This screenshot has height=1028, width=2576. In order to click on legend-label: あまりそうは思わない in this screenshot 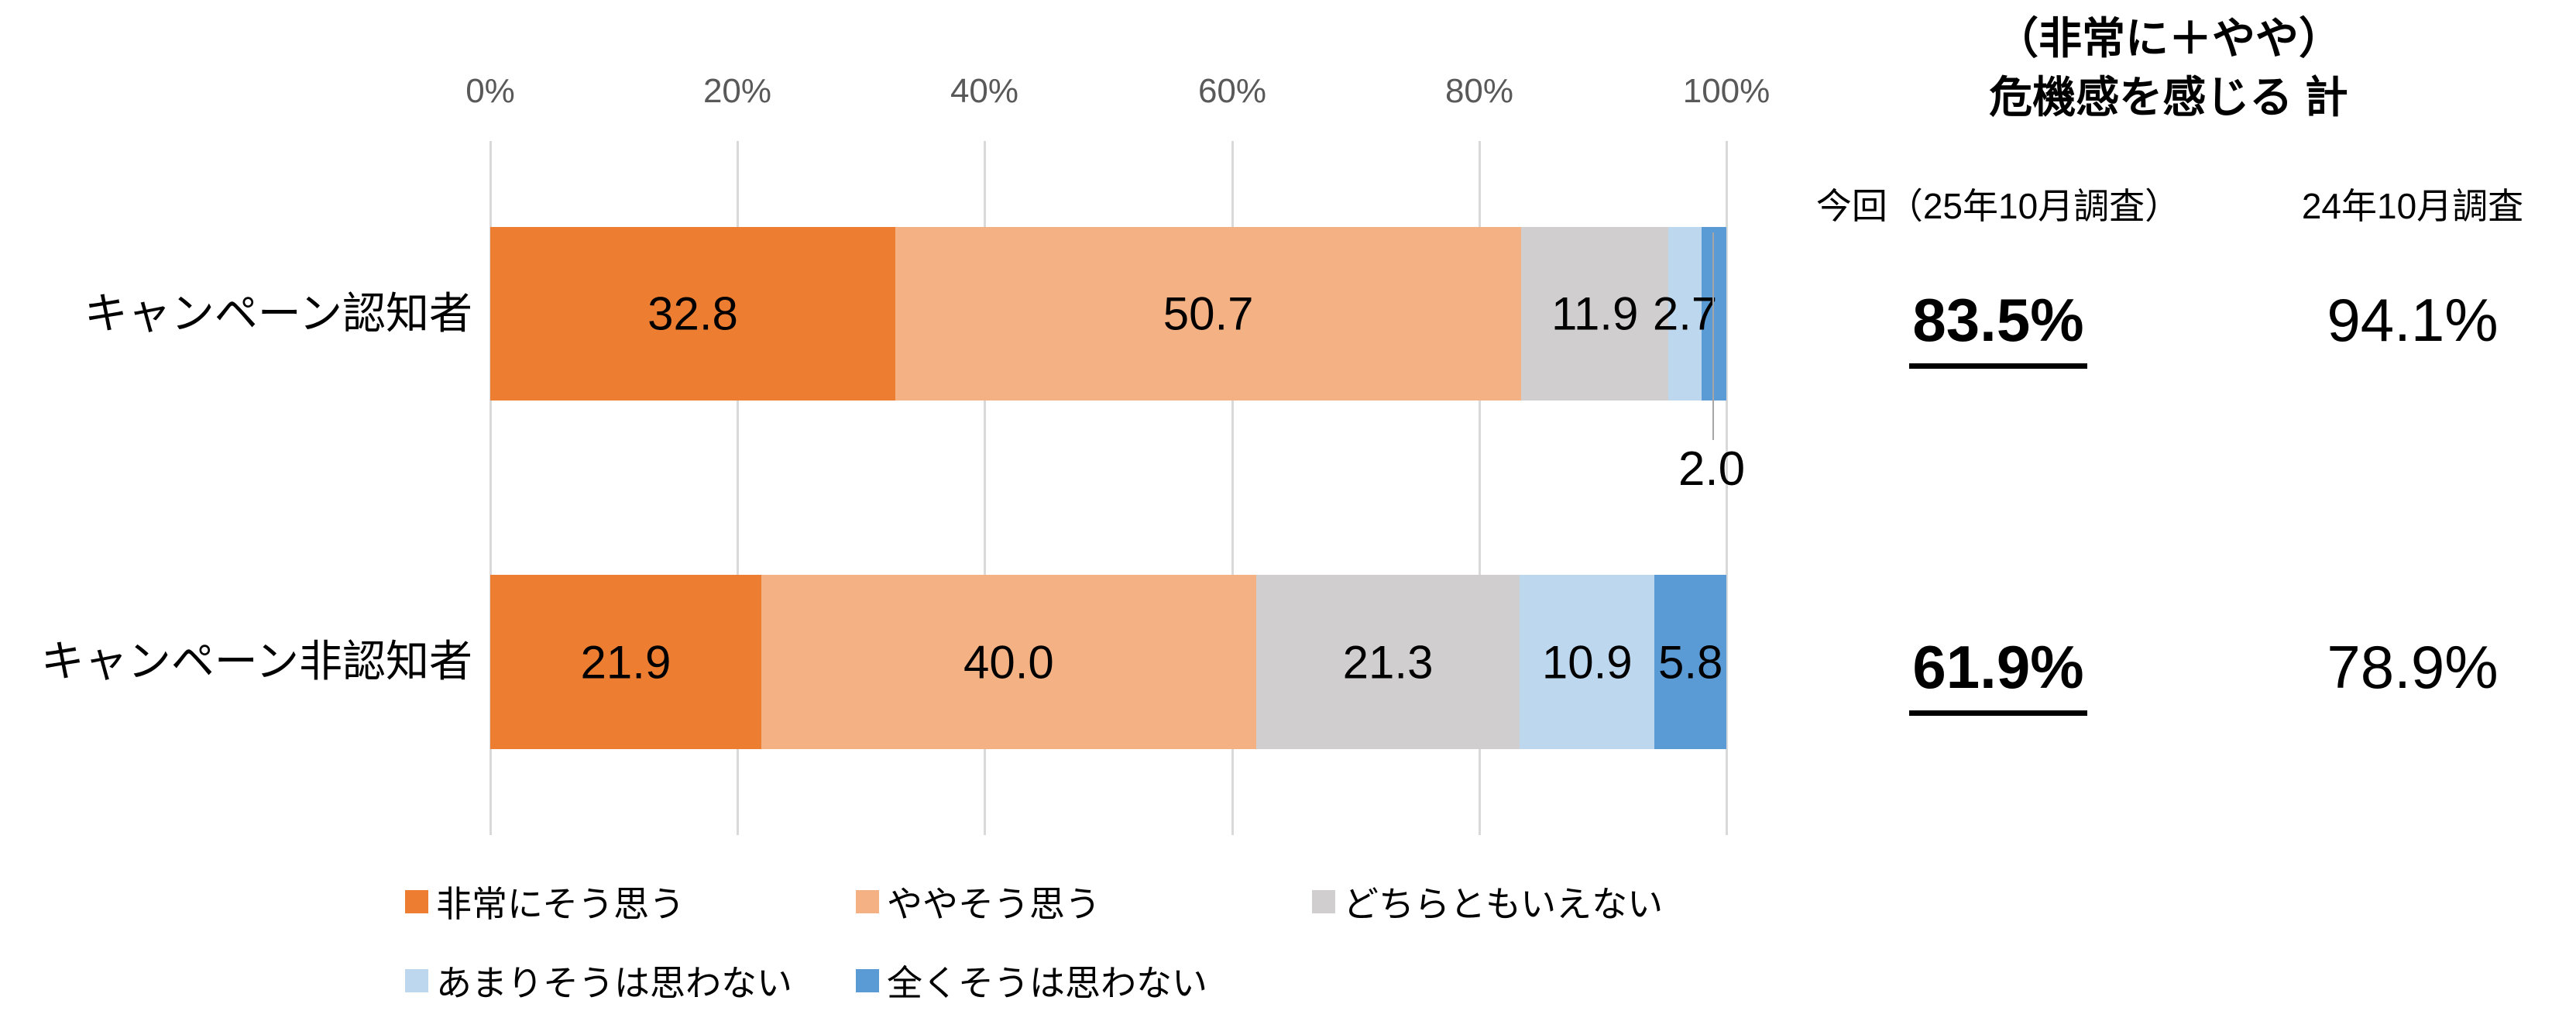, I will do `click(614, 983)`.